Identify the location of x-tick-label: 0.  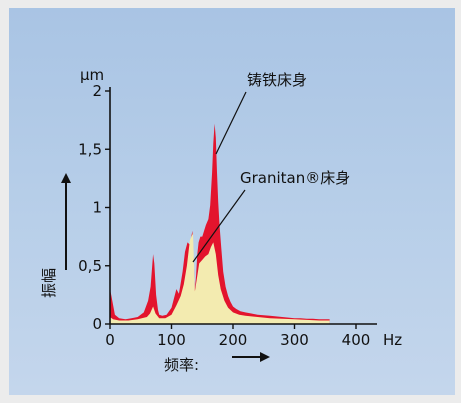
(110, 340).